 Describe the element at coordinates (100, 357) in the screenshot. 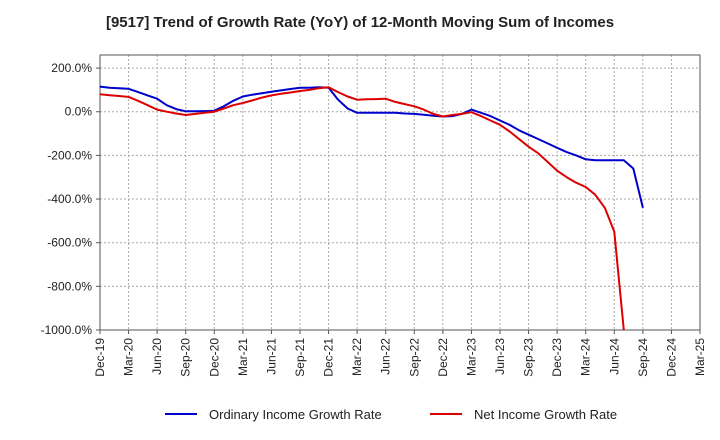

I see `x-tick-label: Dec-19` at that location.